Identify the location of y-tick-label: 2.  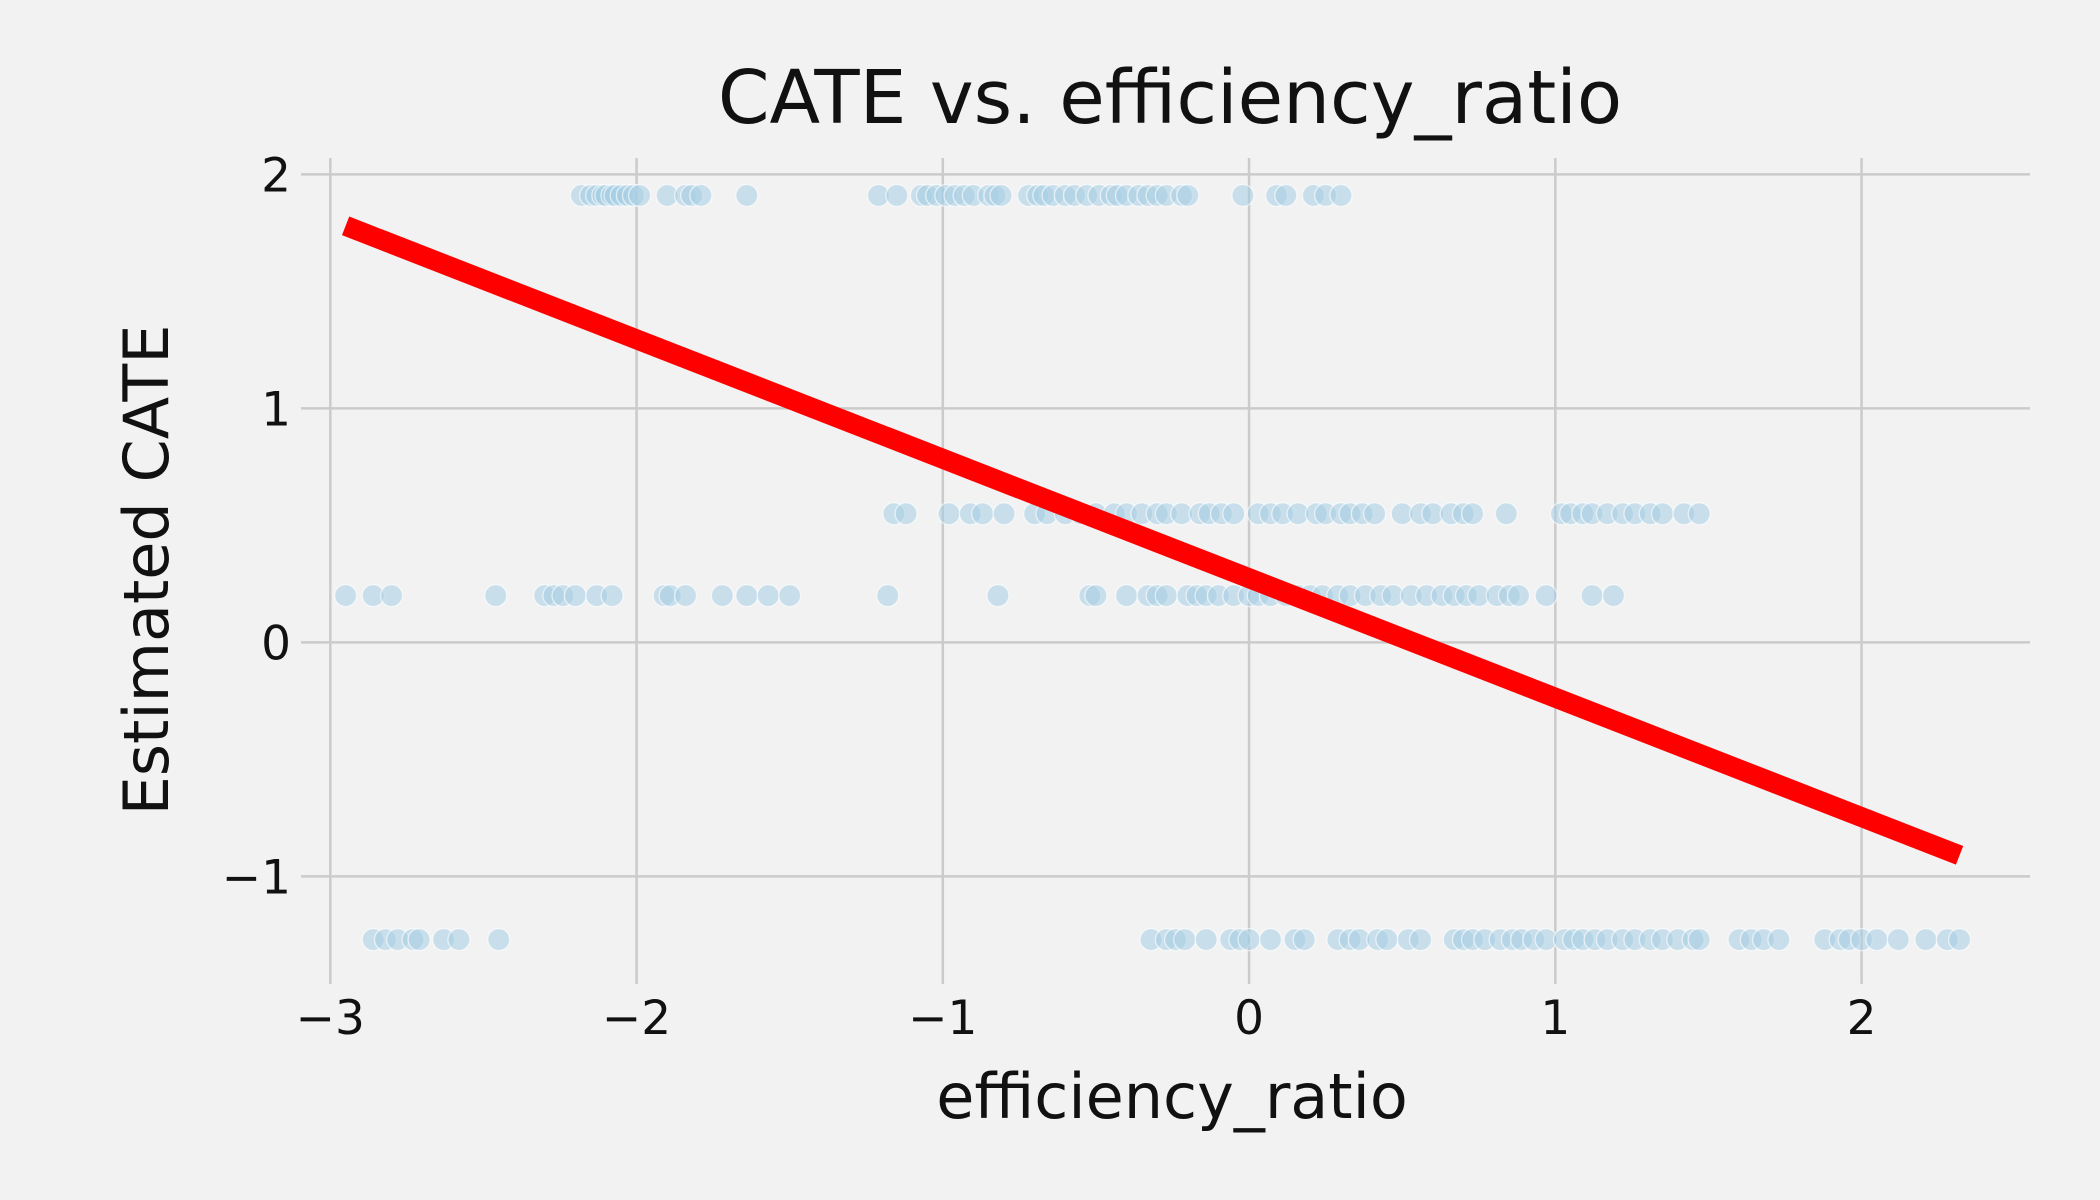
(276, 175).